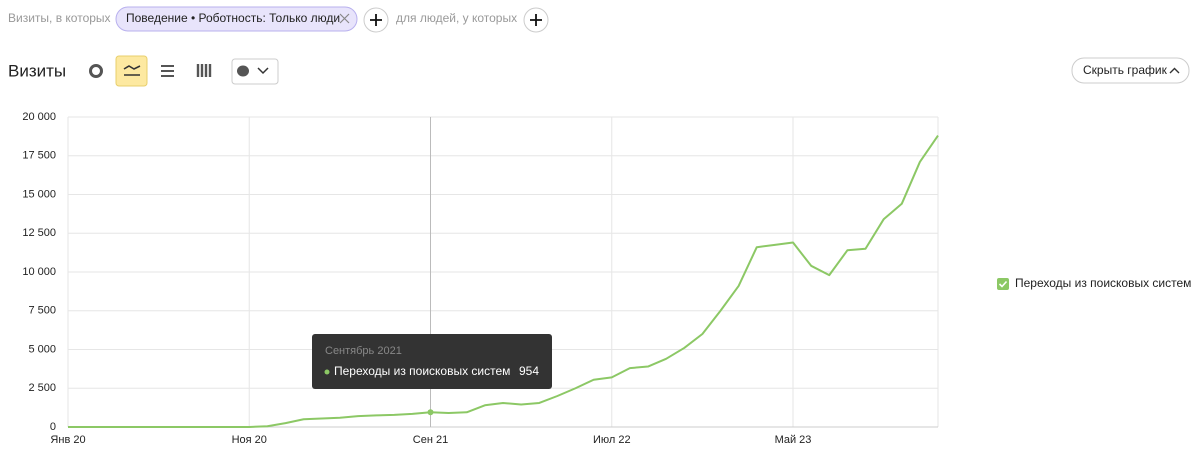 Image resolution: width=1200 pixels, height=467 pixels. I want to click on pie-view-icon, so click(96, 71).